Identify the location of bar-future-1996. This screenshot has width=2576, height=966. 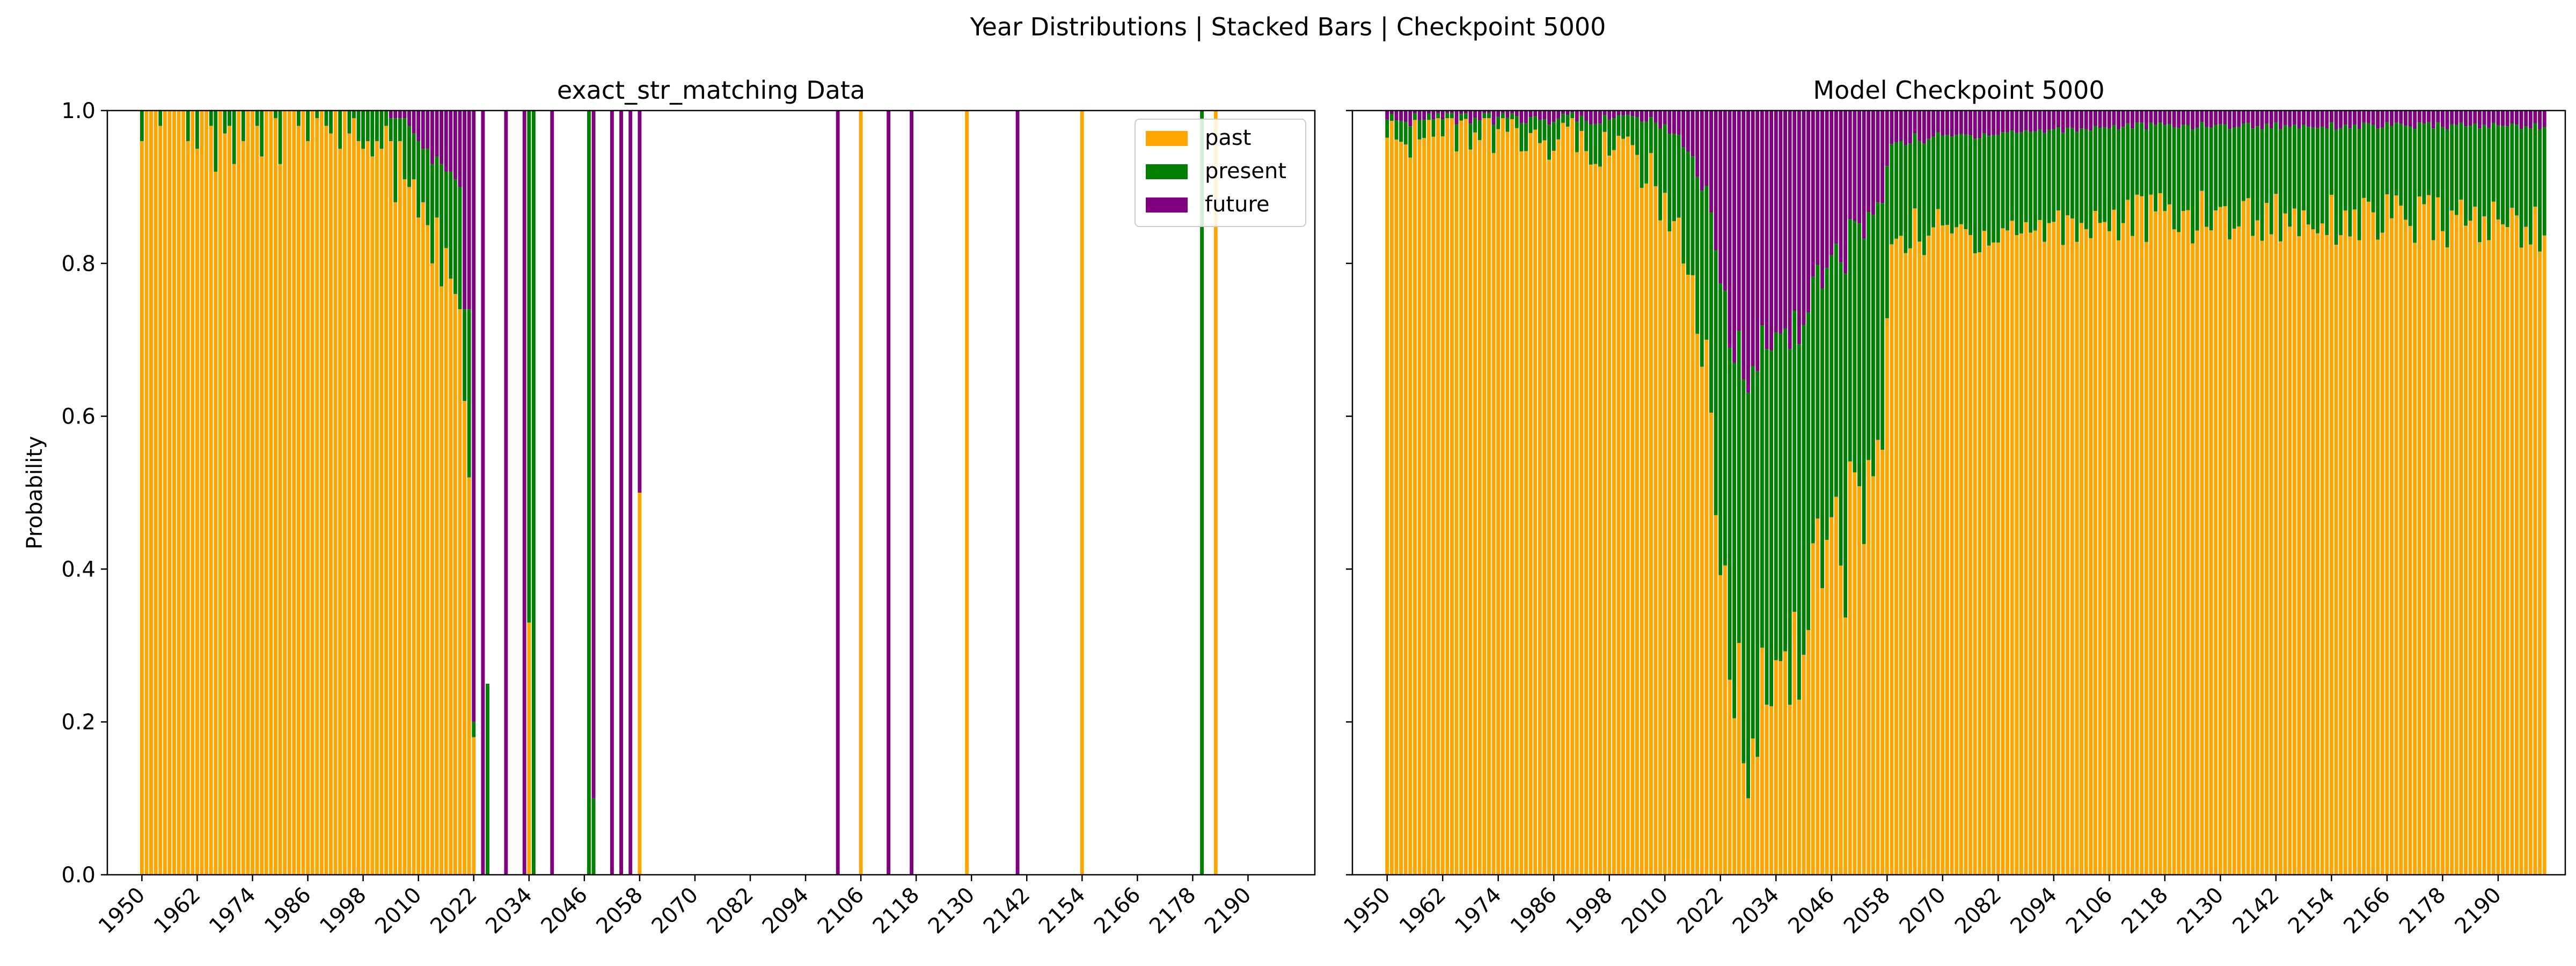
(1600, 117).